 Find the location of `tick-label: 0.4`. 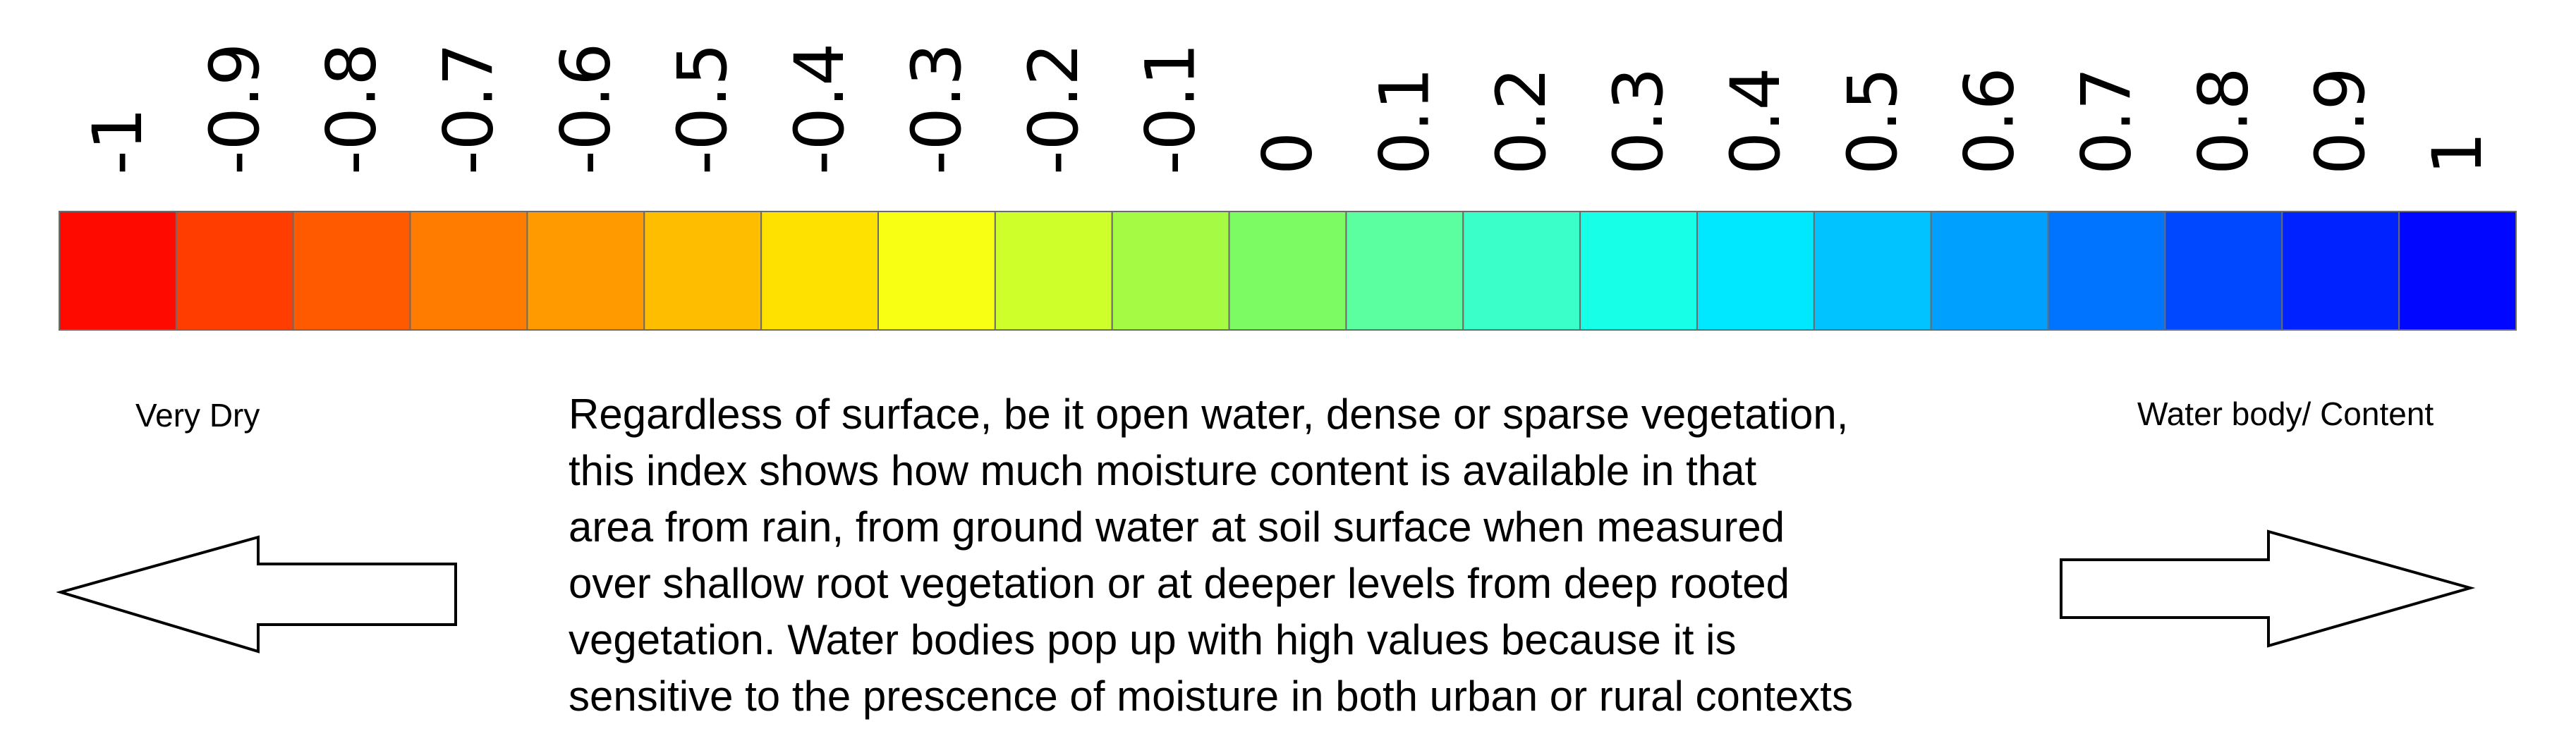

tick-label: 0.4 is located at coordinates (1755, 121).